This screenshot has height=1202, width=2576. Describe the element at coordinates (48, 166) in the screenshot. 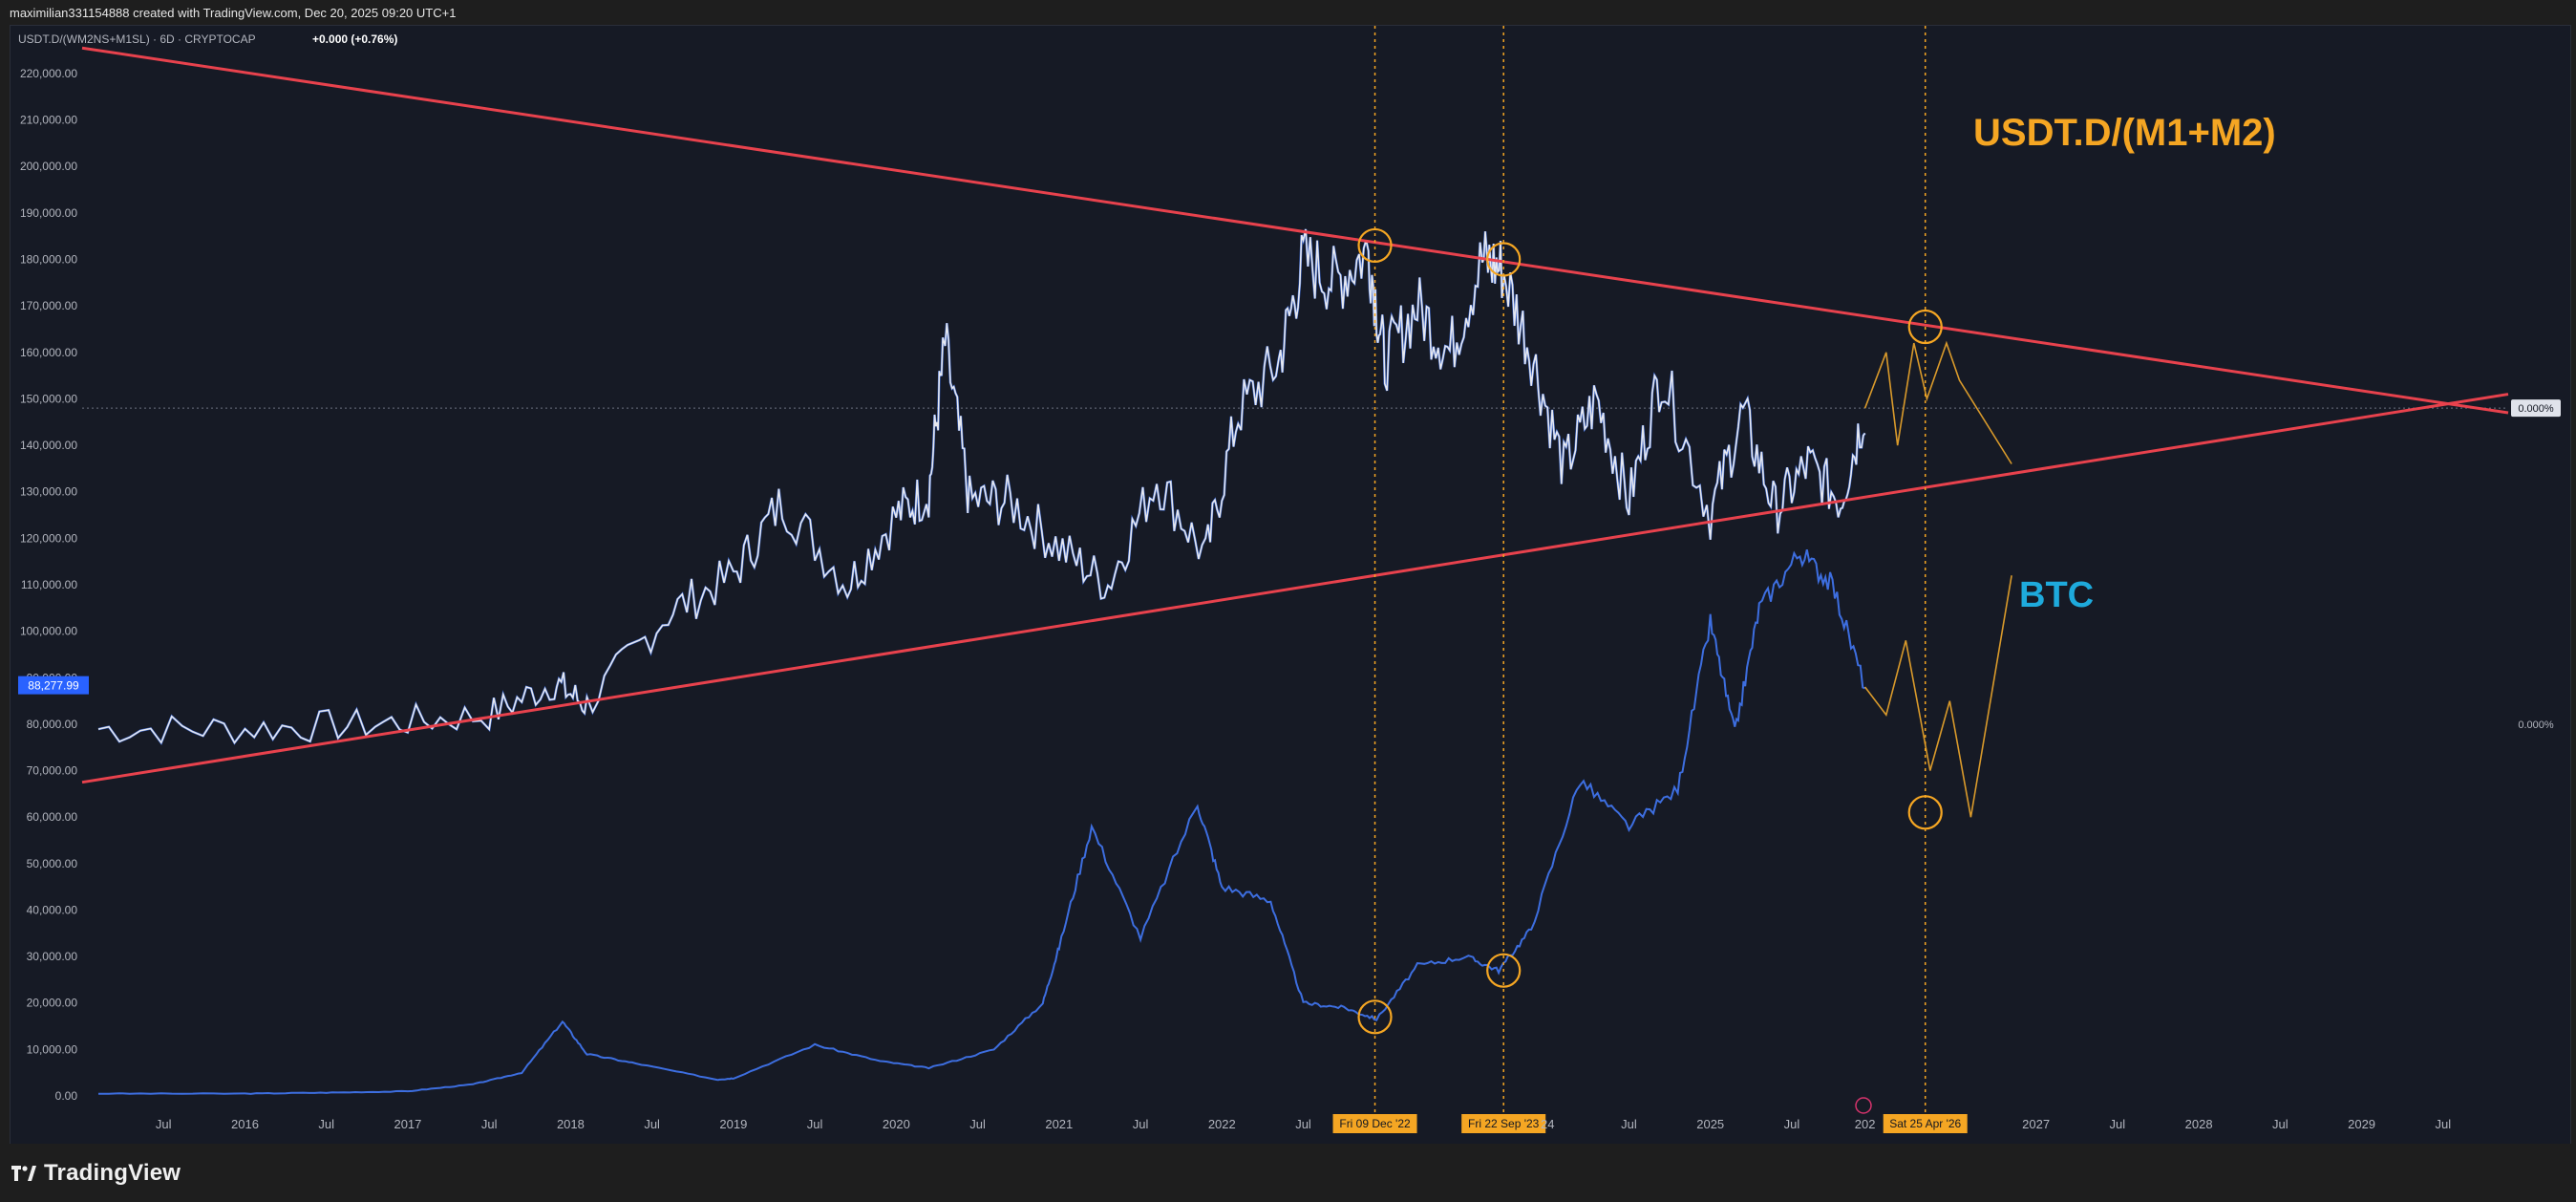

I see `y-tick-label: 200,000.00` at that location.